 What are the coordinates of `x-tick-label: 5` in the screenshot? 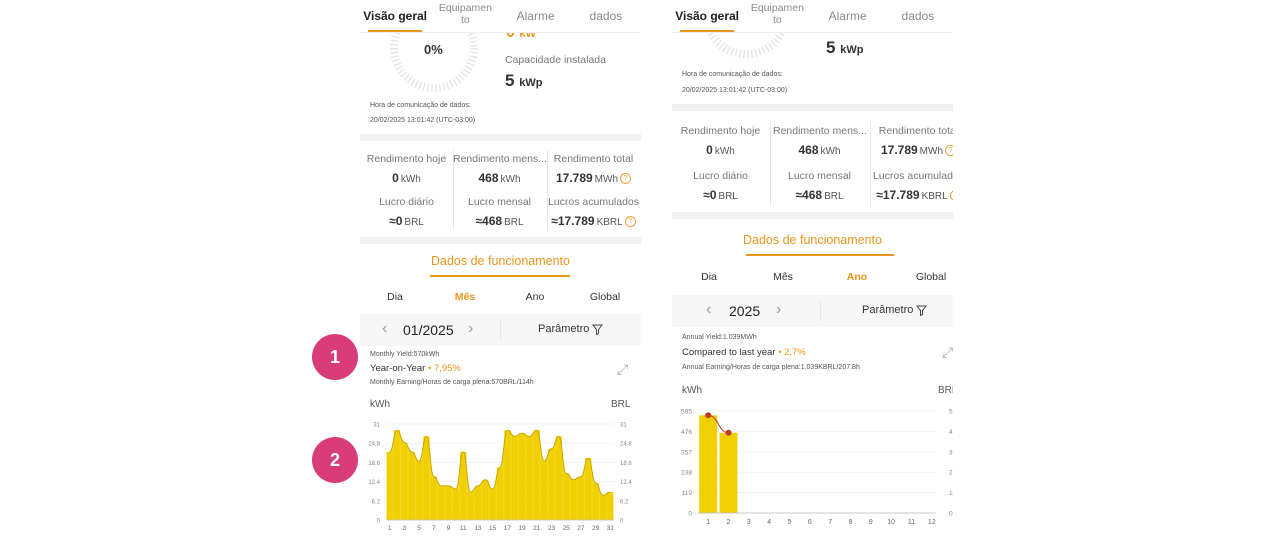 It's located at (790, 522).